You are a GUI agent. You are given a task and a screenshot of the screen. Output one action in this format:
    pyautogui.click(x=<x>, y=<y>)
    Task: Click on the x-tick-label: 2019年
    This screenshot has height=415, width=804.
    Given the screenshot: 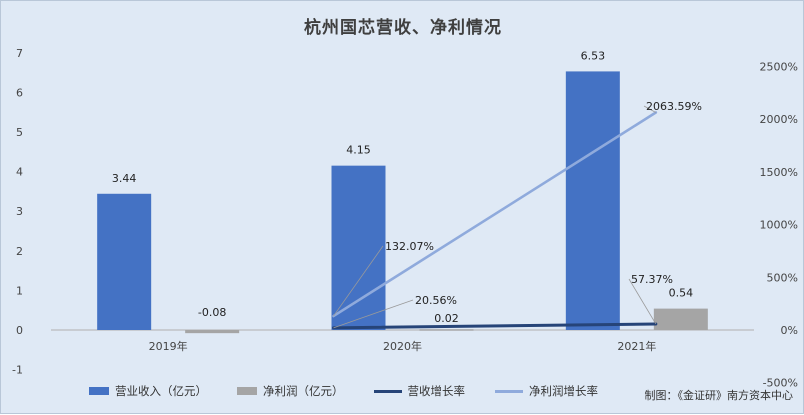 What is the action you would take?
    pyautogui.click(x=168, y=346)
    